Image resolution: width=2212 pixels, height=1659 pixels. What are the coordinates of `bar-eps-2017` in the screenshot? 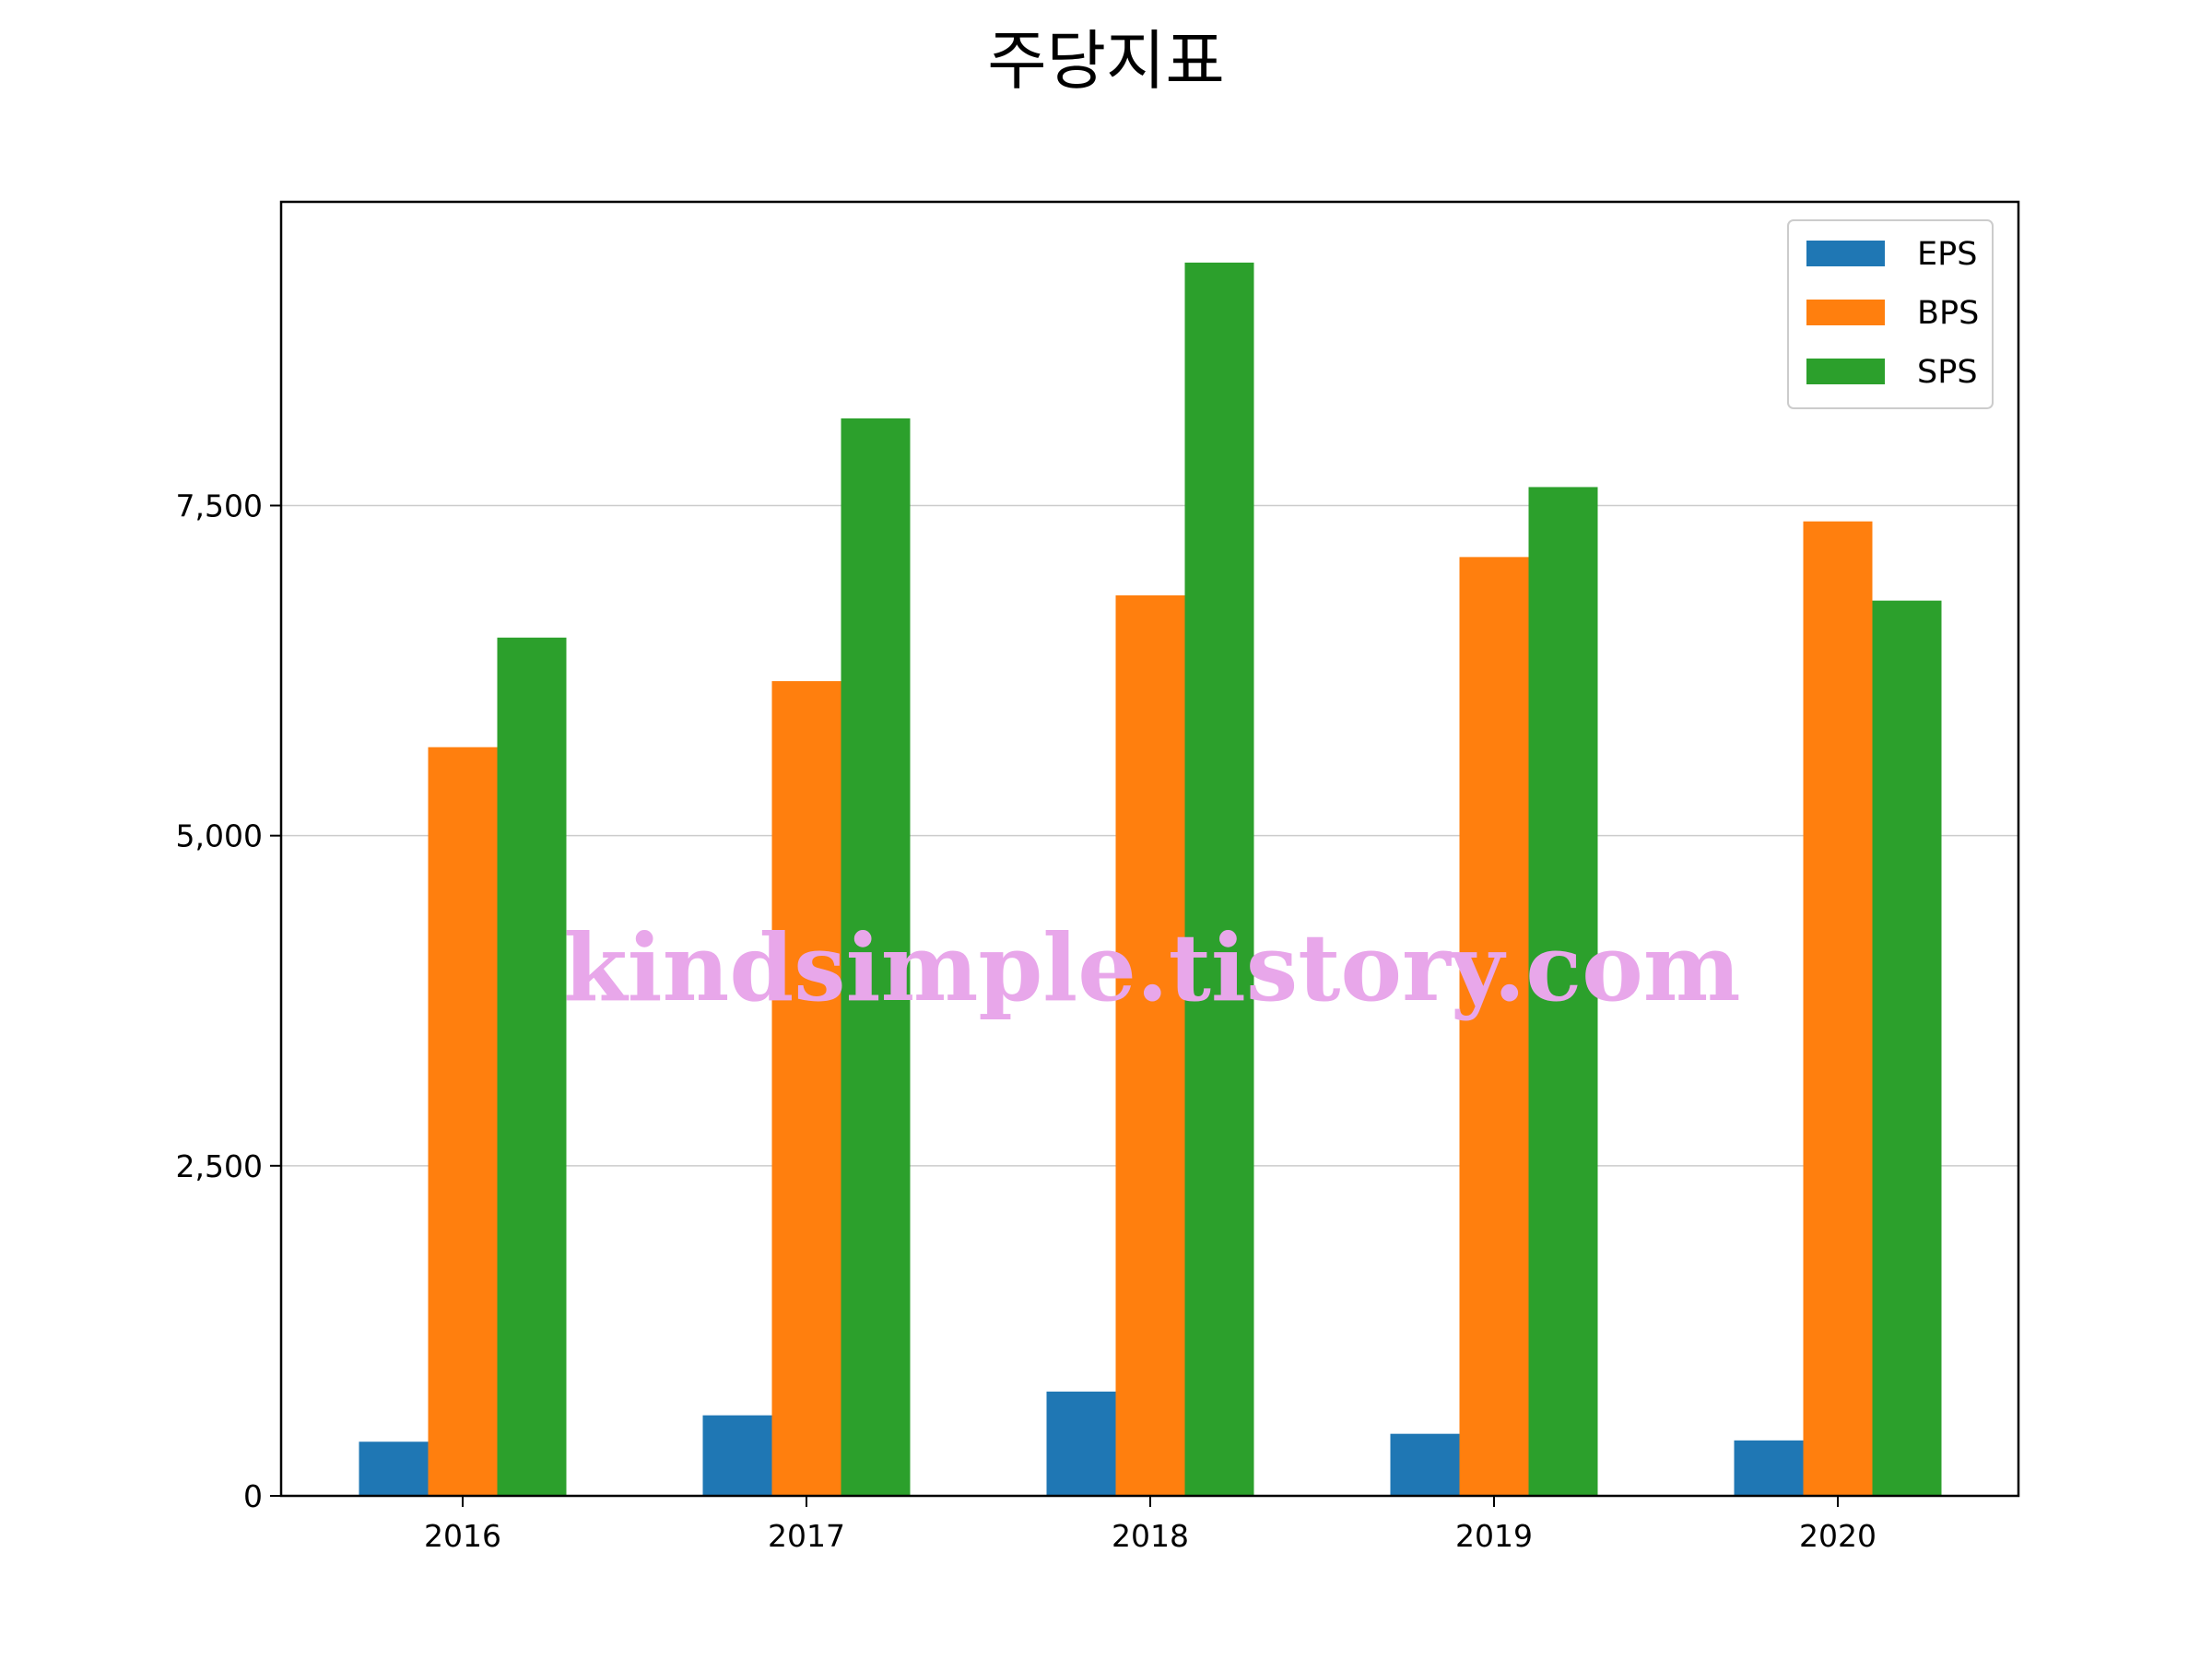 It's located at (737, 1455).